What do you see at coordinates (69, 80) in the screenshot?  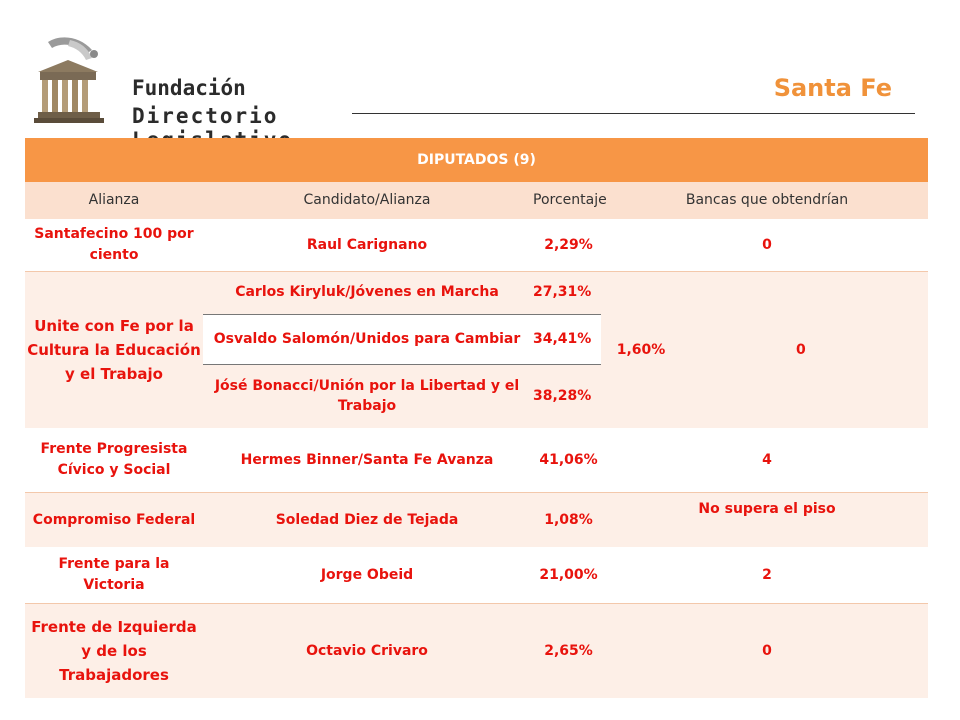 I see `column-building-icon` at bounding box center [69, 80].